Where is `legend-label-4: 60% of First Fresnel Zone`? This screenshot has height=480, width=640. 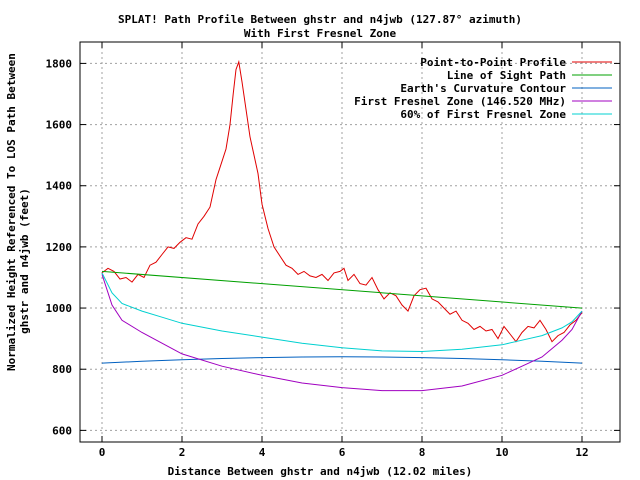
legend-label-4: 60% of First Fresnel Zone is located at coordinates (483, 114).